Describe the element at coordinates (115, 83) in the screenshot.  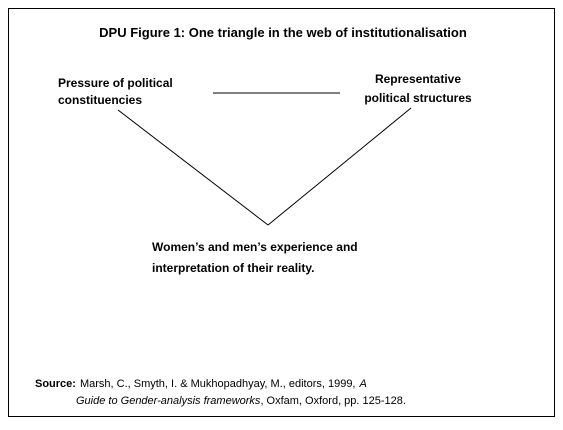
I see `node-label: Pressure of political` at that location.